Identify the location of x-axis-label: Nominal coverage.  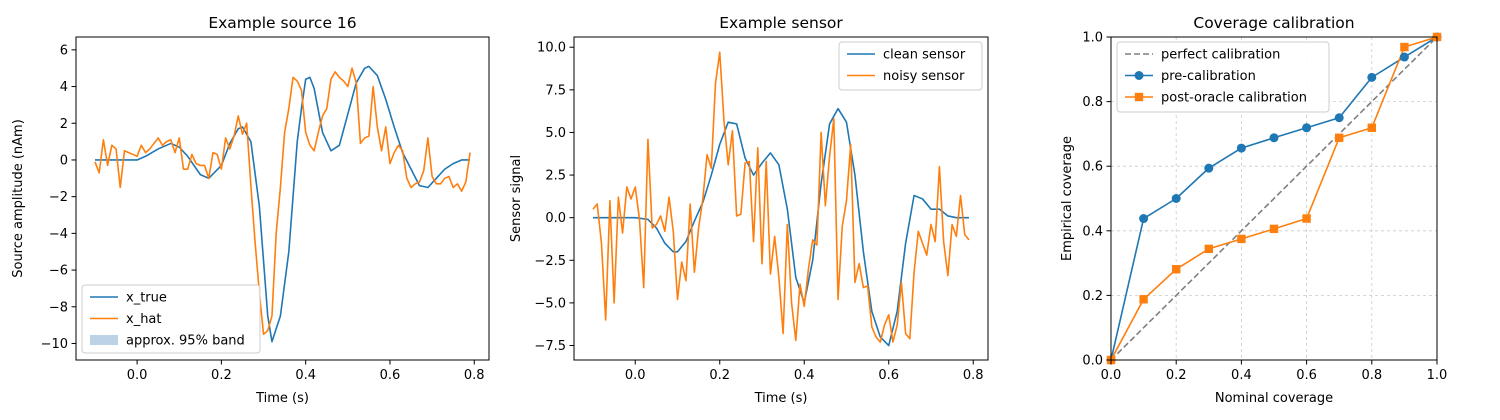
(1274, 398).